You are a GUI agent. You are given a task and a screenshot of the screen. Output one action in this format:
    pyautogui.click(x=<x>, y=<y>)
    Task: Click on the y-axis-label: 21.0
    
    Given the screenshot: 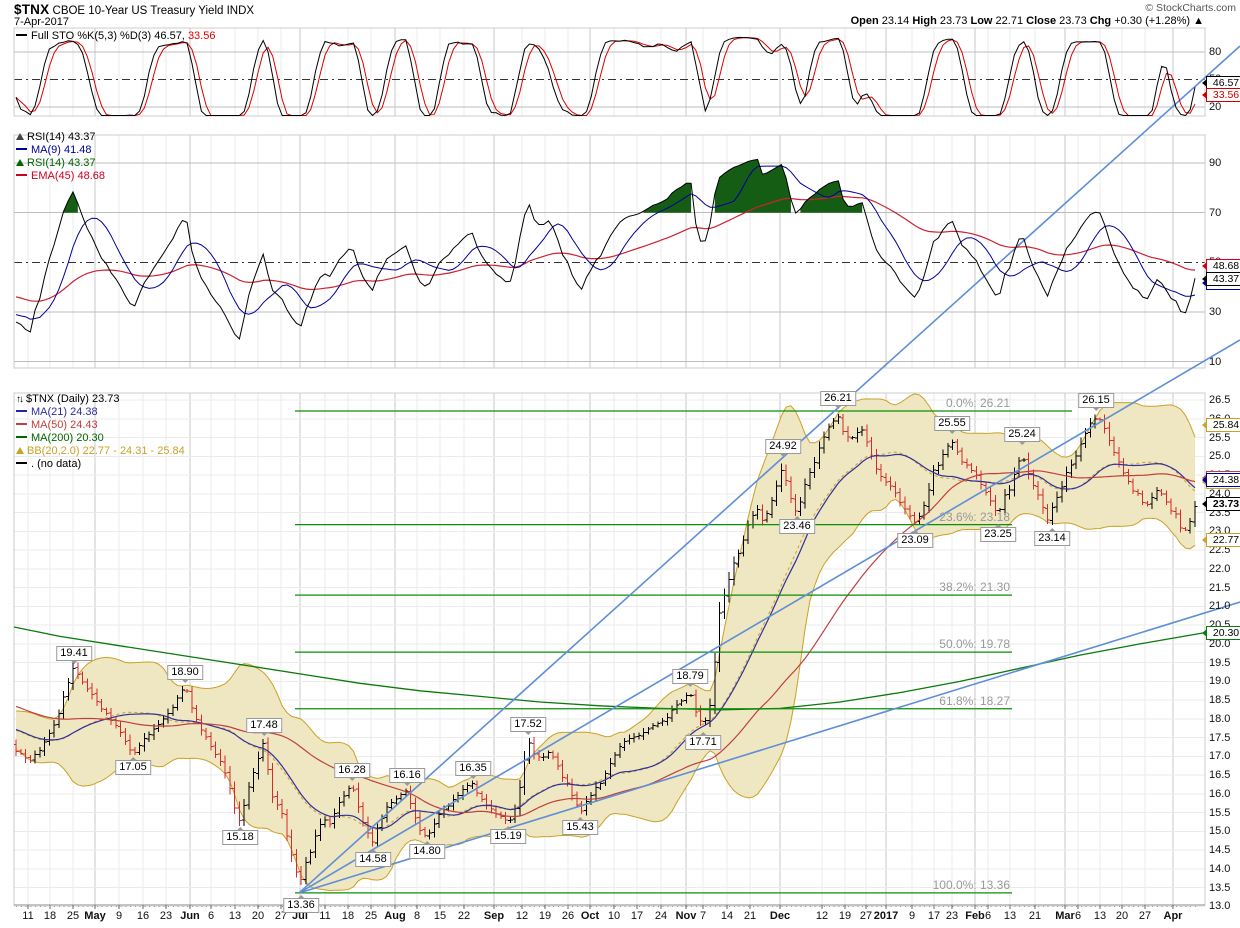 What is the action you would take?
    pyautogui.click(x=1220, y=606)
    